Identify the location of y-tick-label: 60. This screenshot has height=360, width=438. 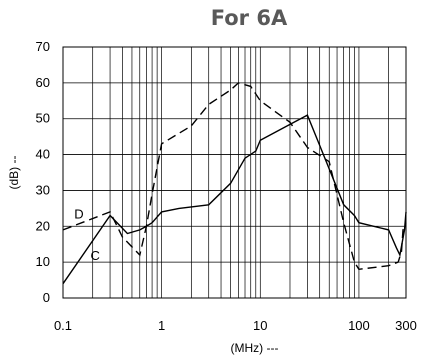
(43, 82).